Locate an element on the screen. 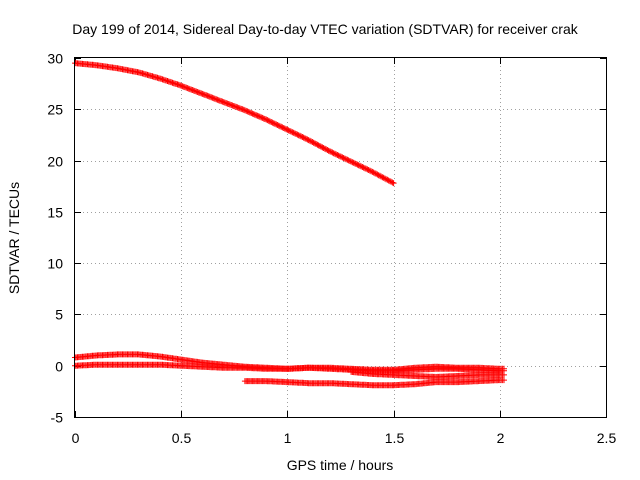 This screenshot has width=640, height=480. y-tick-label: 25 is located at coordinates (55, 110).